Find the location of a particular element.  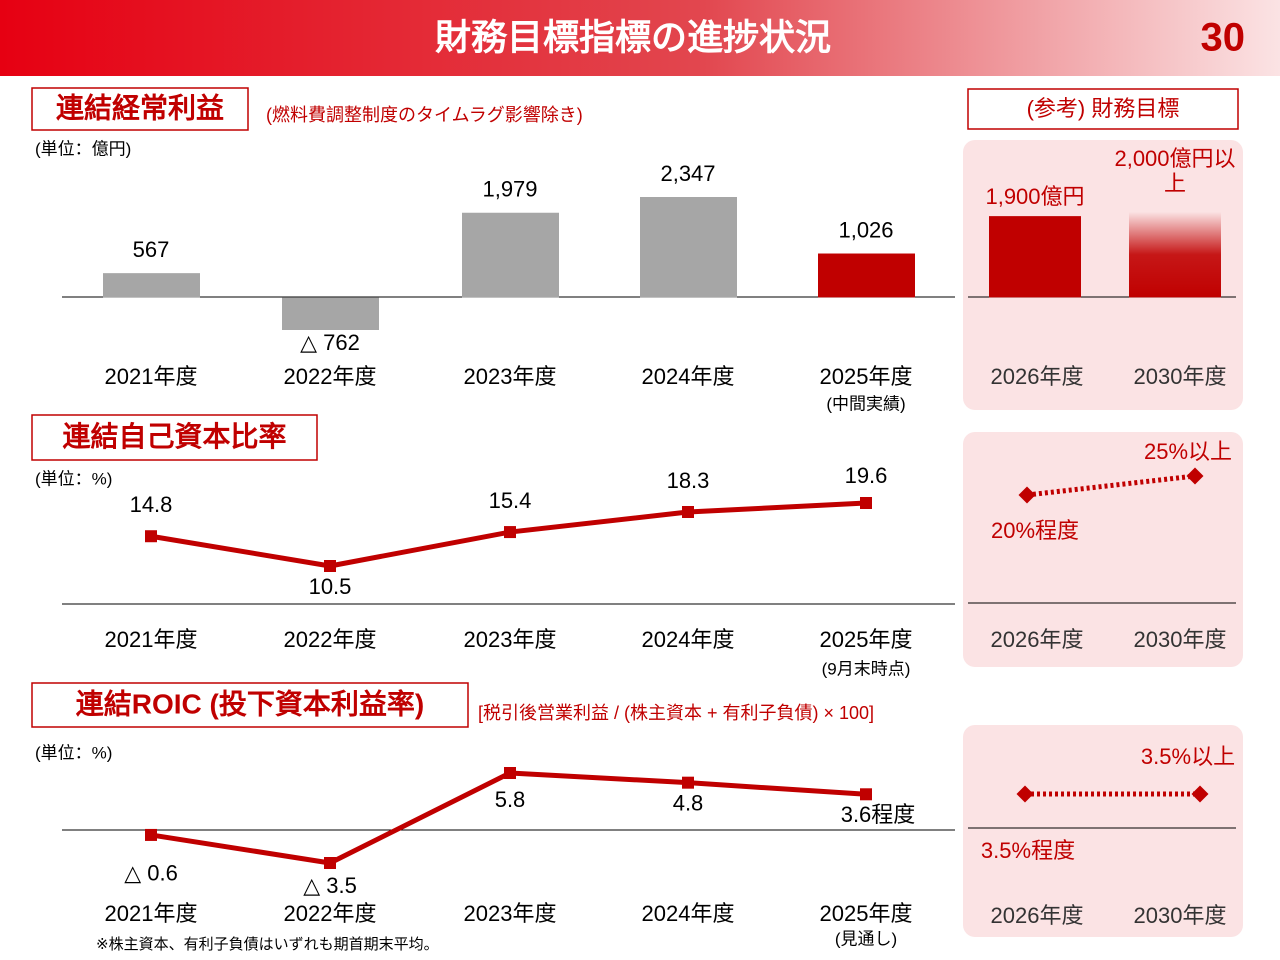

chart-title: 連結ROIC (投下資本利益率) is located at coordinates (250, 703).